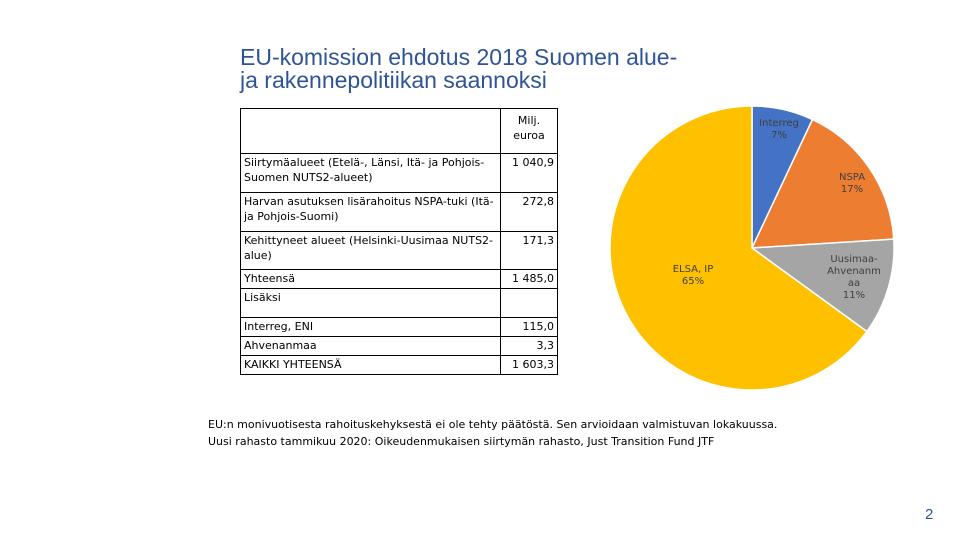 The image size is (960, 540). Describe the element at coordinates (399, 346) in the screenshot. I see `table-row: Ahvenanmaa 3,3` at that location.